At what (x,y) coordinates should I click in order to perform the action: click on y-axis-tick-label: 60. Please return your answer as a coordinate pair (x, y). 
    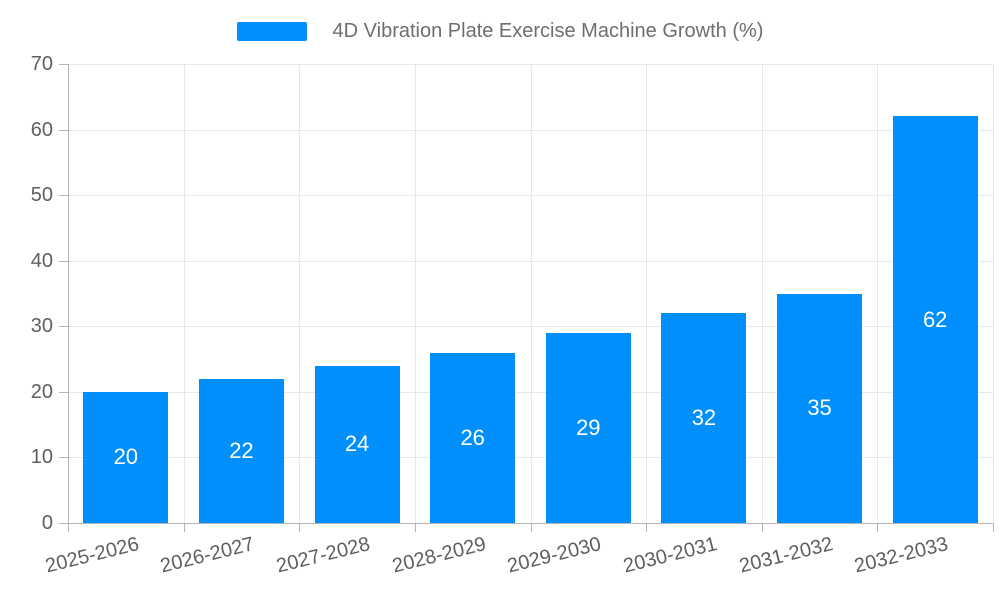
    Looking at the image, I should click on (41, 129).